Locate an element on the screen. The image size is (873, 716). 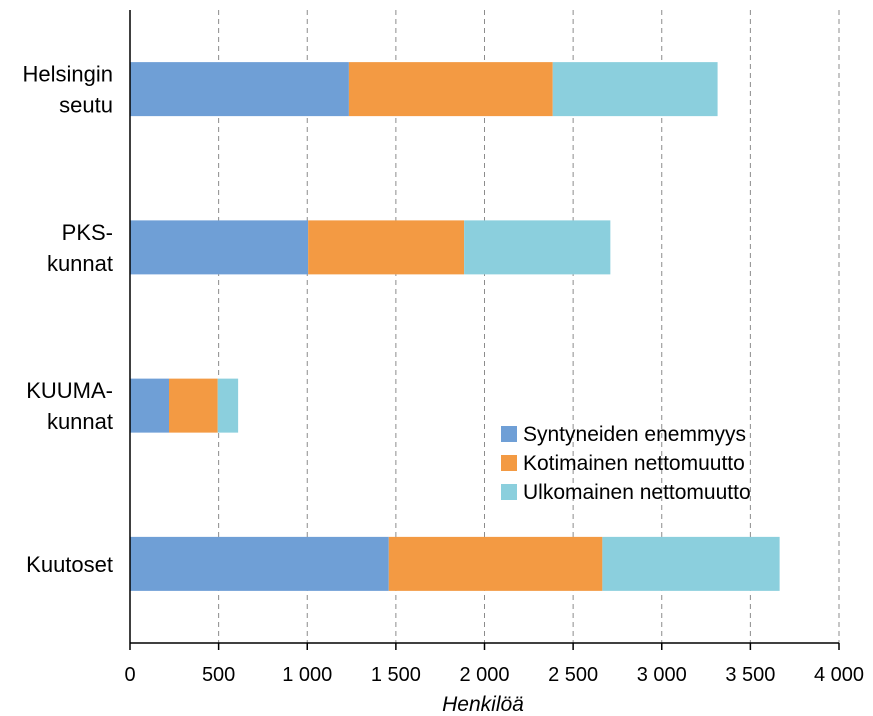
legend-label-0: Syntyneiden enemmyys is located at coordinates (634, 434).